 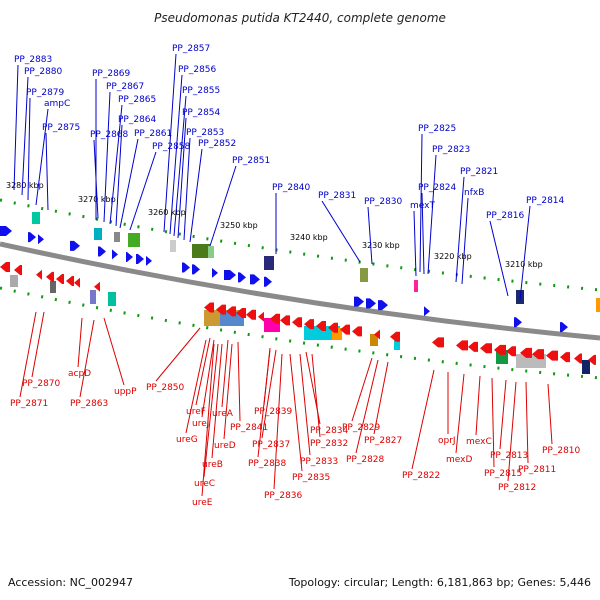 What do you see at coordinates (361, 428) in the screenshot?
I see `gene-label-bottom: PP_2829` at bounding box center [361, 428].